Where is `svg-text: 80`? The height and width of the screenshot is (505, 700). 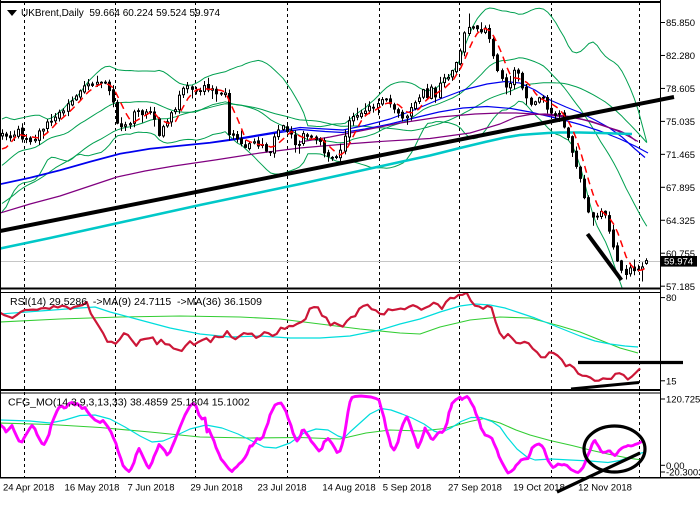 svg-text: 80 is located at coordinates (671, 298).